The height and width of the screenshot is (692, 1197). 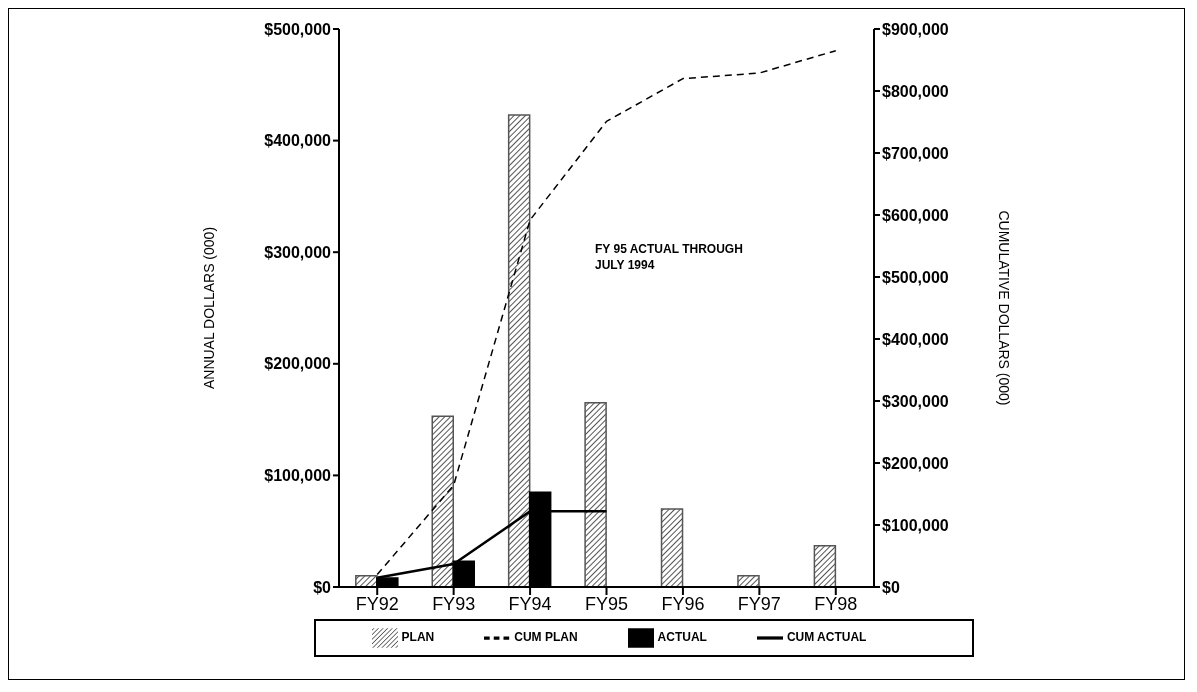 What do you see at coordinates (915, 153) in the screenshot?
I see `y2-tick-label: $700,000` at bounding box center [915, 153].